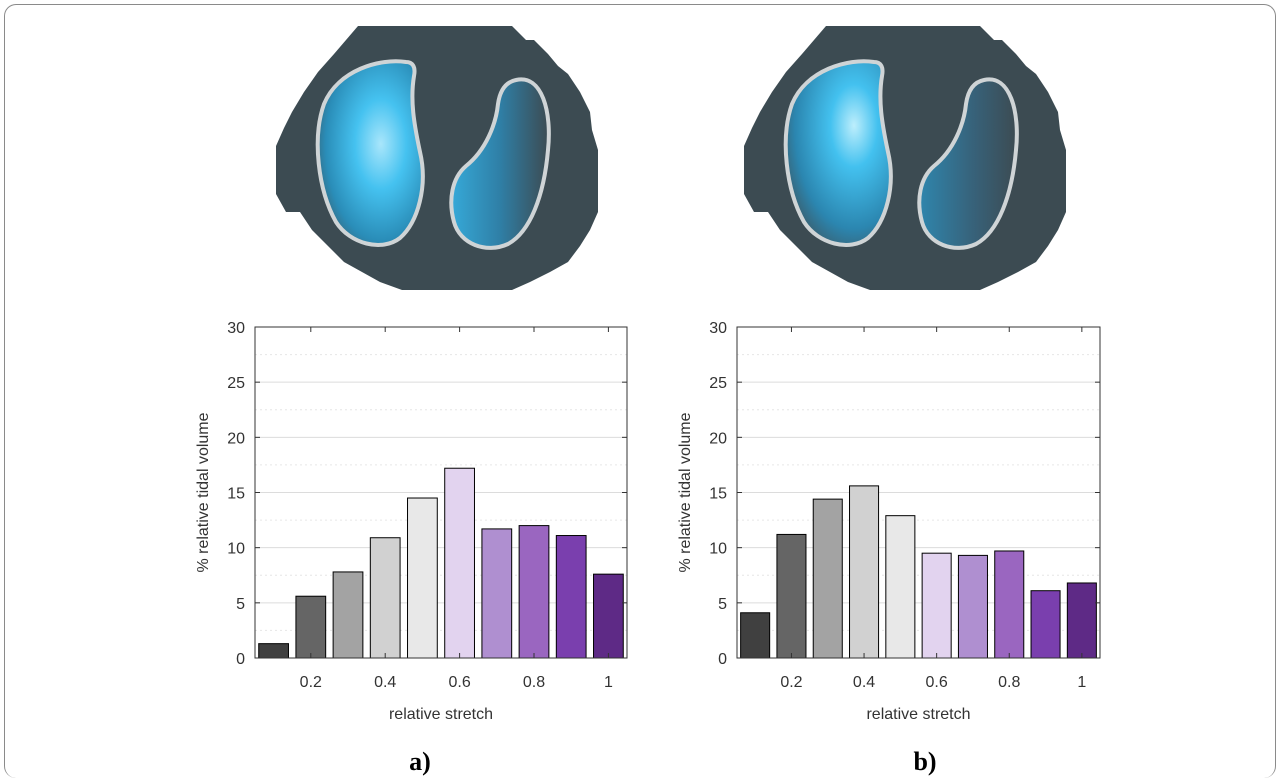 This screenshot has width=1282, height=781. I want to click on eit-image-b, so click(905, 158).